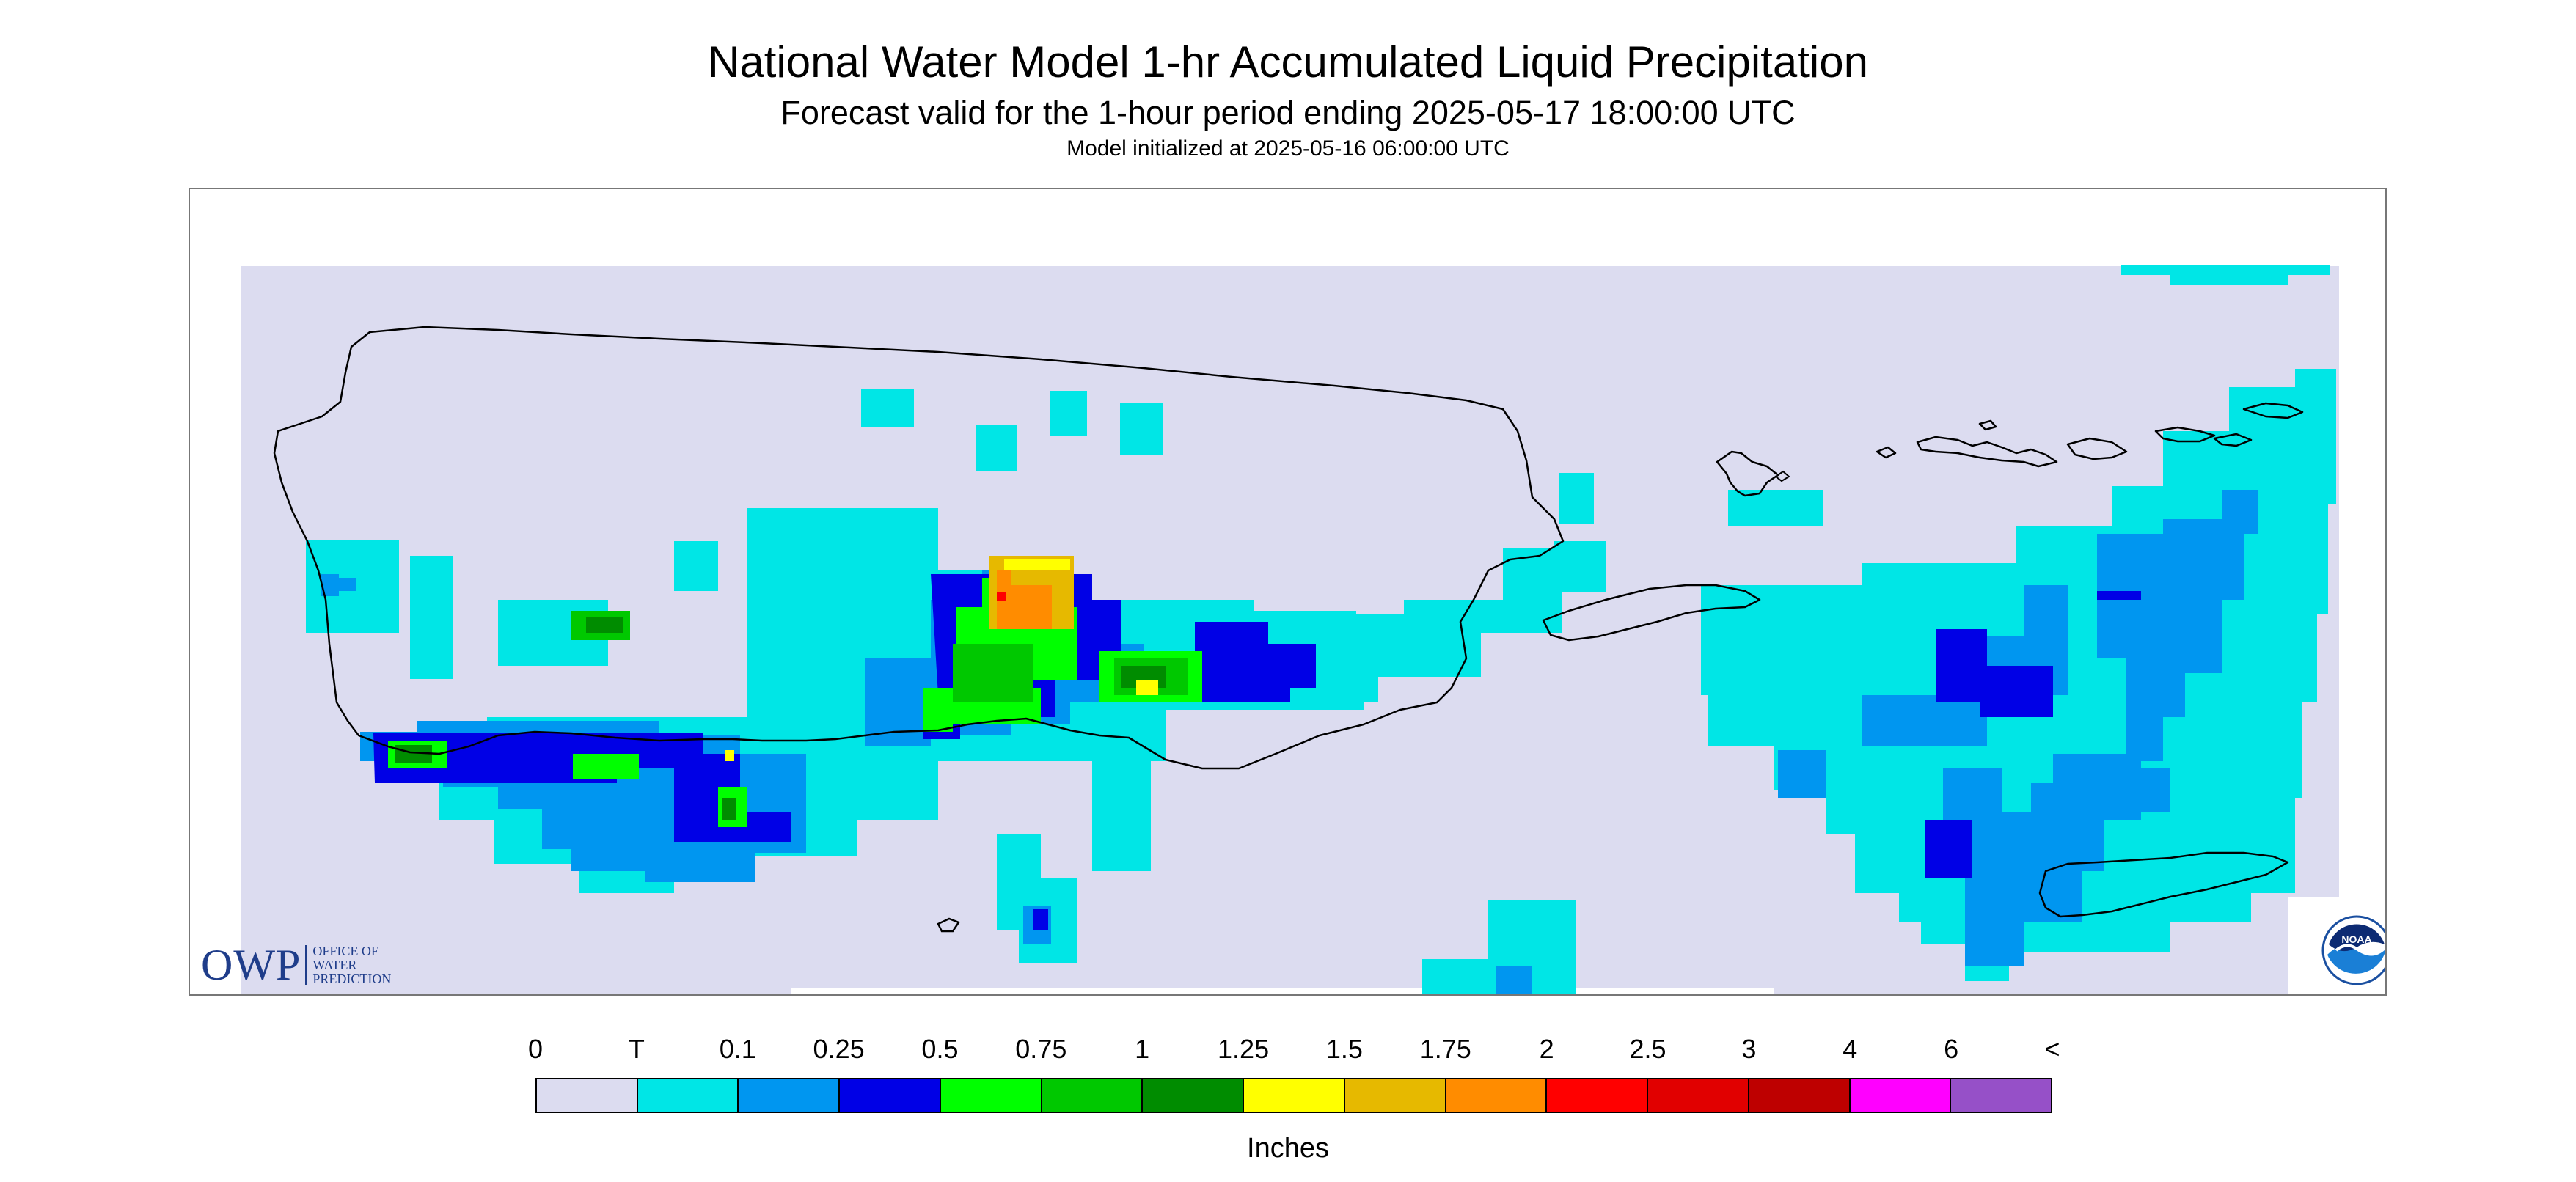 This screenshot has width=2576, height=1182. What do you see at coordinates (2163, 884) in the screenshot?
I see `st-croix-coastline` at bounding box center [2163, 884].